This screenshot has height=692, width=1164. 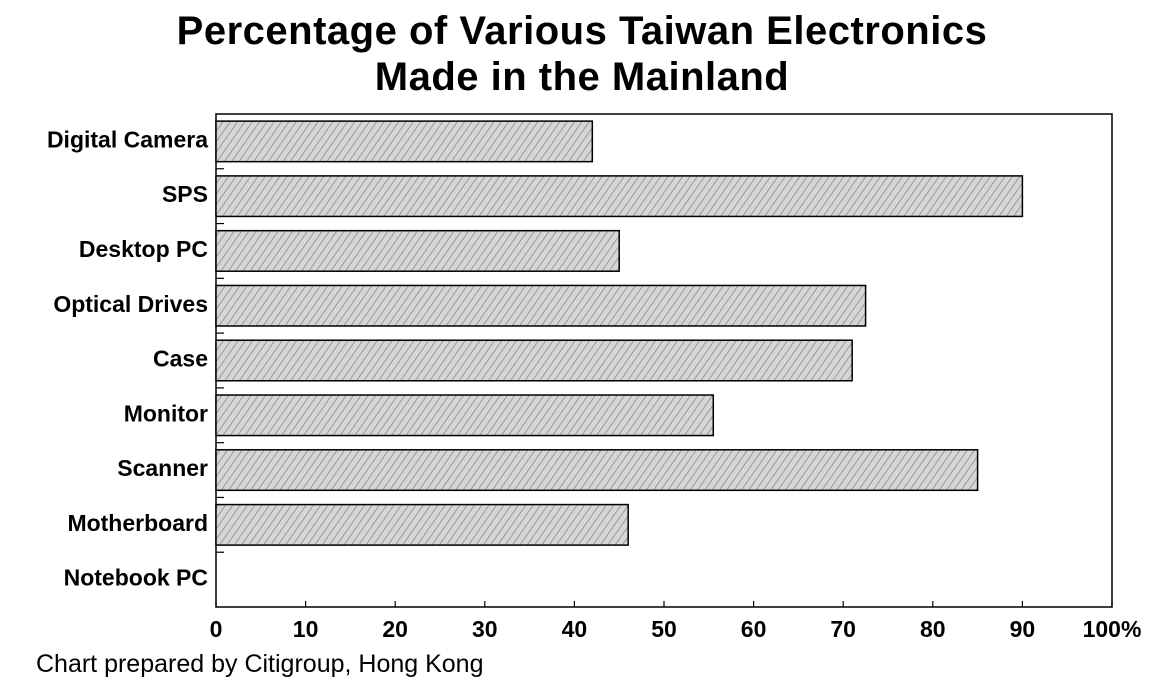 I want to click on x-tick-label-30: 30, so click(x=485, y=629).